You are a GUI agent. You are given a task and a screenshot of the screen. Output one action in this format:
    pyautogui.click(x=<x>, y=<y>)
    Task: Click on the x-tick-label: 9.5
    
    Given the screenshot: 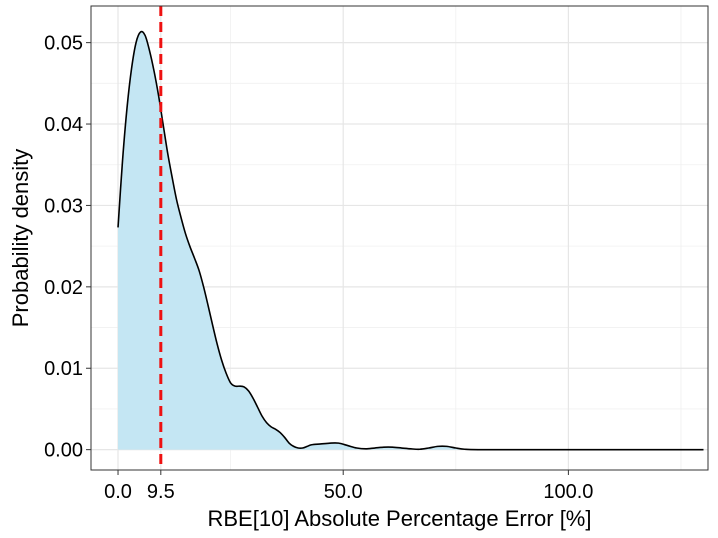 What is the action you would take?
    pyautogui.click(x=161, y=492)
    